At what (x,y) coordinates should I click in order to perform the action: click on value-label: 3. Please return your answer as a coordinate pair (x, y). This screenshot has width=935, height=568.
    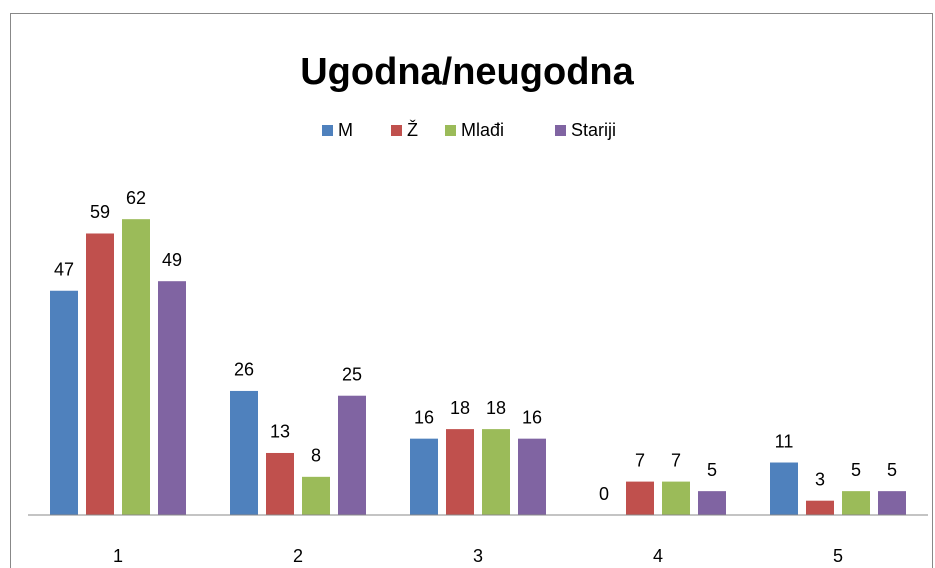
    Looking at the image, I should click on (820, 479).